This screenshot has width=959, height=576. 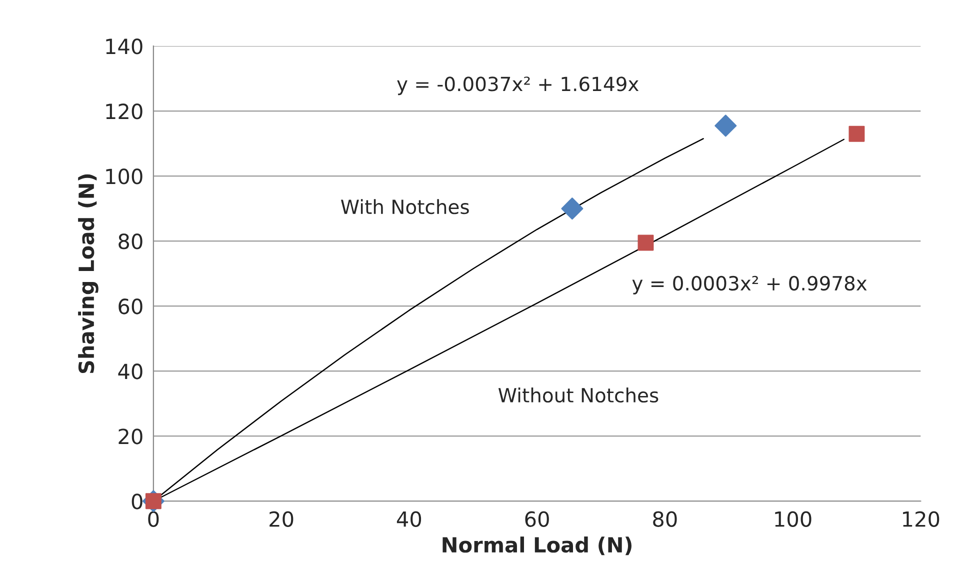 I want to click on x-tick-label: 100, so click(x=793, y=519).